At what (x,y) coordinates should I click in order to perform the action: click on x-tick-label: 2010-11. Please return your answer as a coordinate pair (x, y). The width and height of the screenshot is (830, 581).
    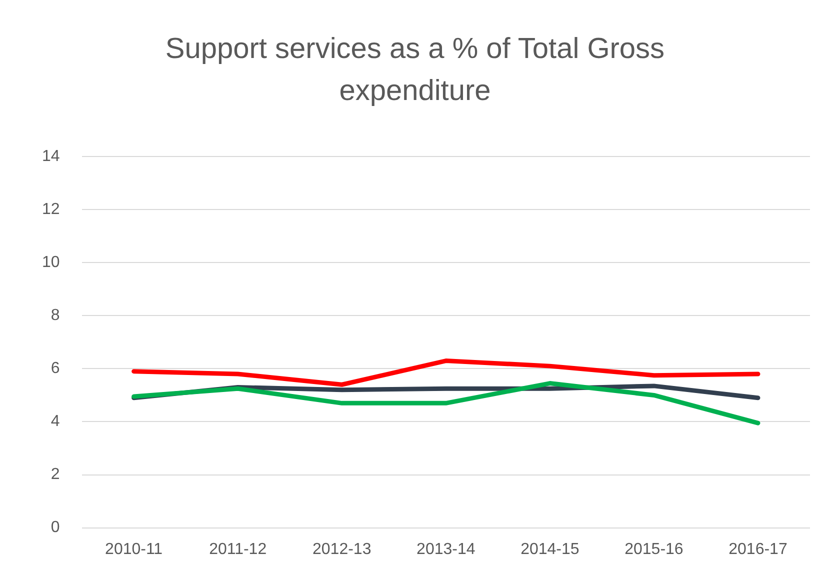
    Looking at the image, I should click on (134, 549).